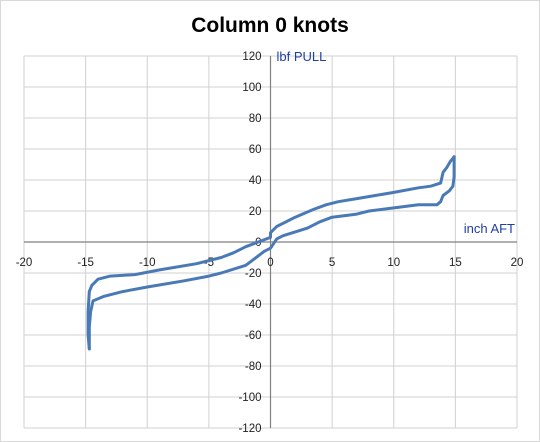 The height and width of the screenshot is (442, 540). I want to click on y-tick-label: -100, so click(249, 398).